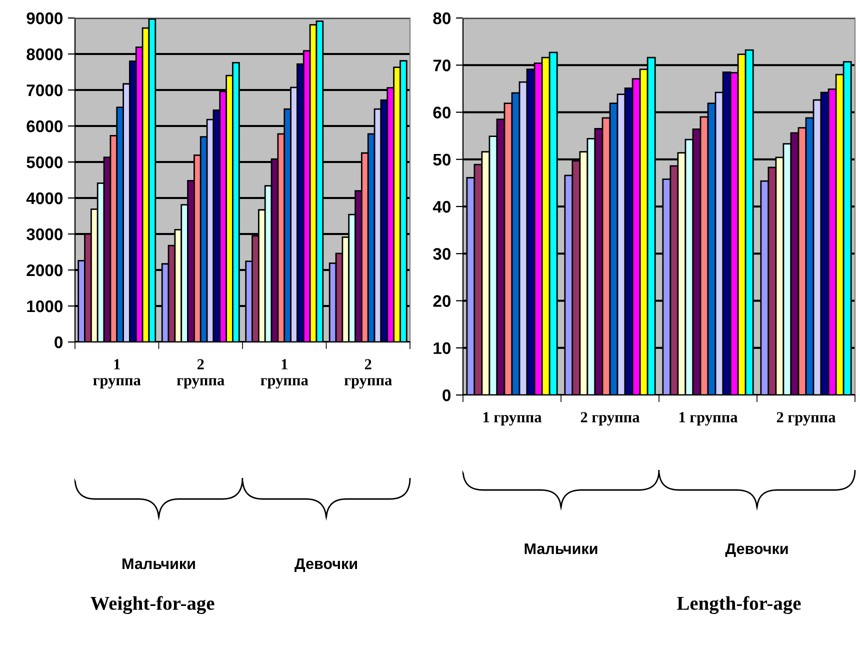 The image size is (860, 645). I want to click on y-tick-label: 10, so click(442, 348).